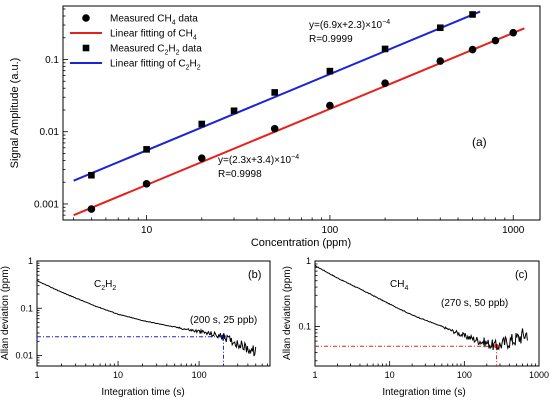  I want to click on legend-entry-label: Linear fitting of CH4, so click(153, 35).